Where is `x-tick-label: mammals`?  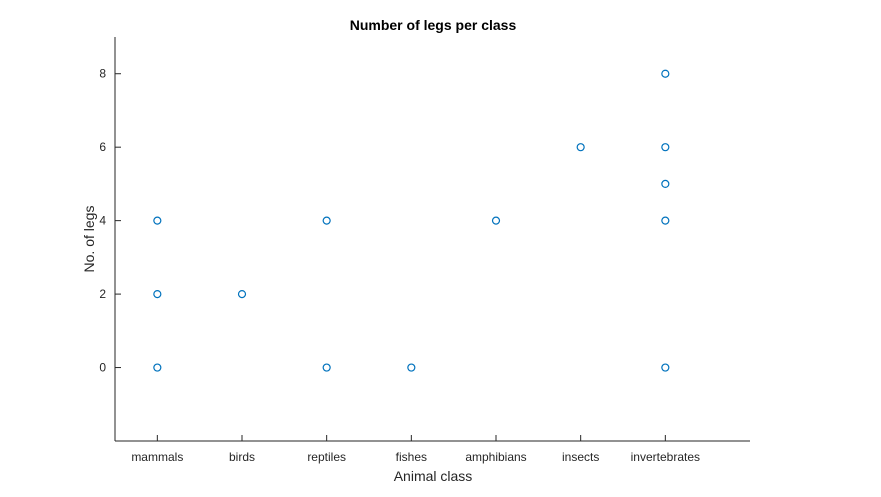 x-tick-label: mammals is located at coordinates (157, 457).